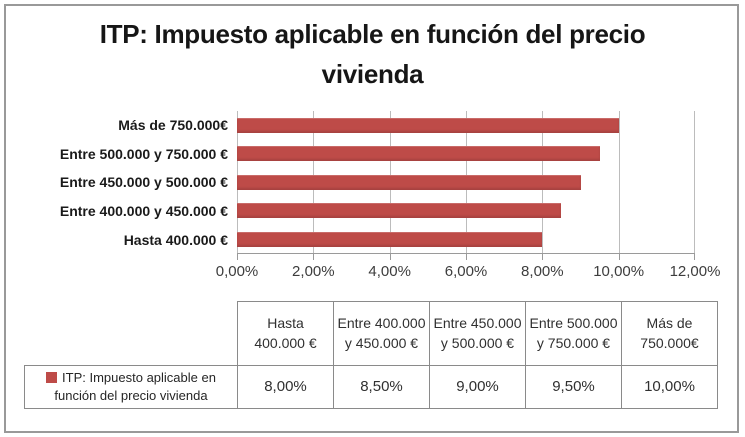  Describe the element at coordinates (669, 333) in the screenshot. I see `table-column-header: Más de 750.000€` at that location.